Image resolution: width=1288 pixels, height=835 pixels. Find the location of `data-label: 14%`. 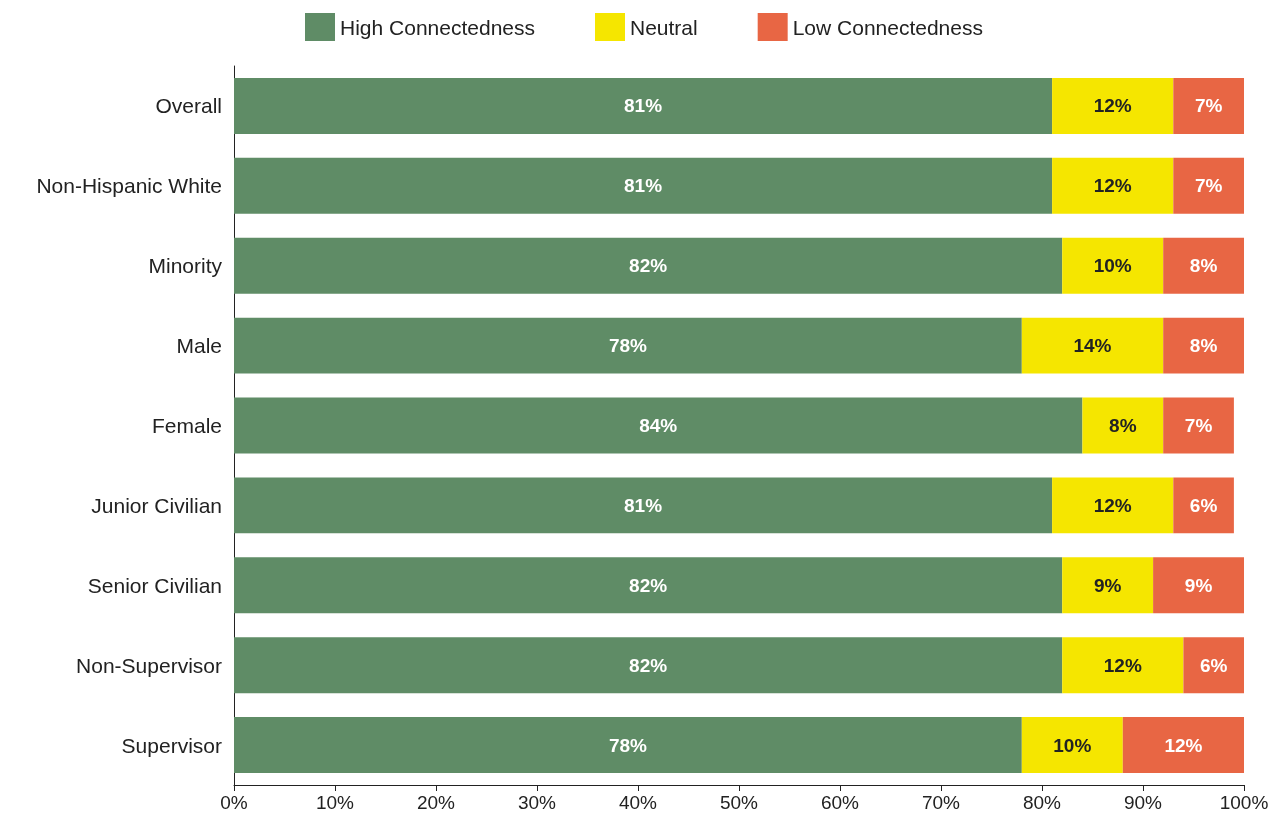

data-label: 14% is located at coordinates (1092, 346).